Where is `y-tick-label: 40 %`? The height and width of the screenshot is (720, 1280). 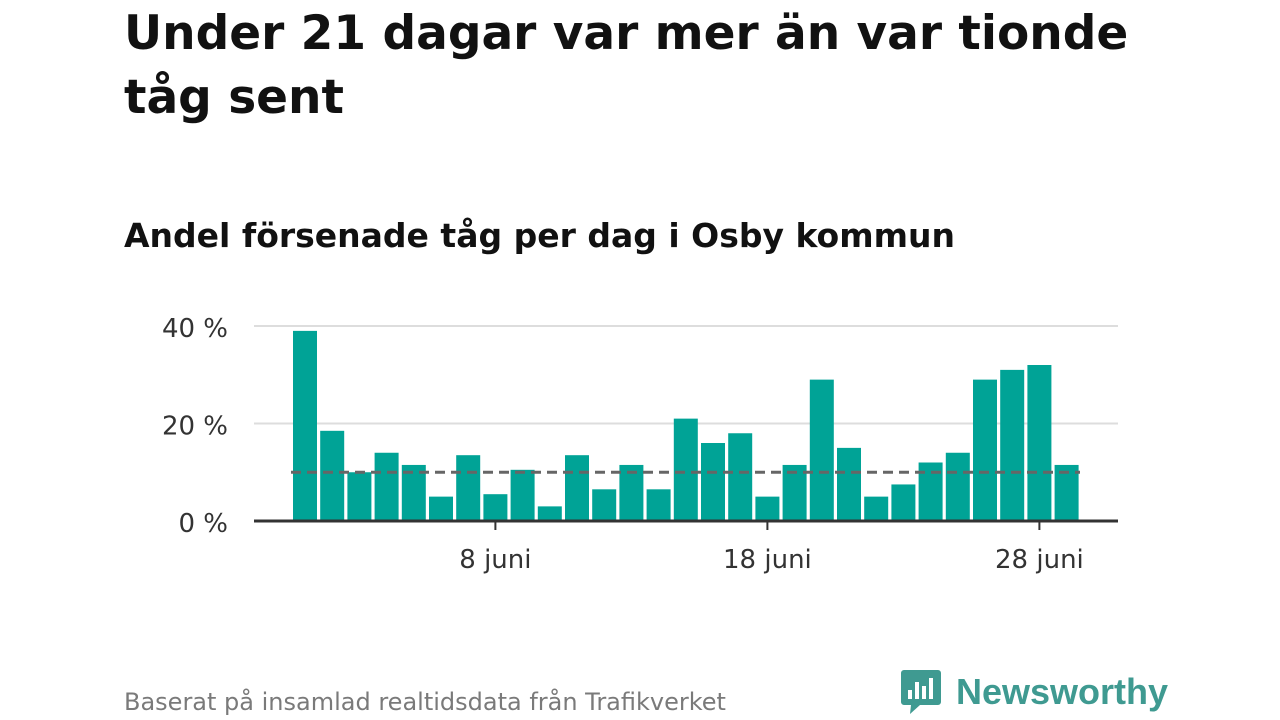 y-tick-label: 40 % is located at coordinates (195, 329).